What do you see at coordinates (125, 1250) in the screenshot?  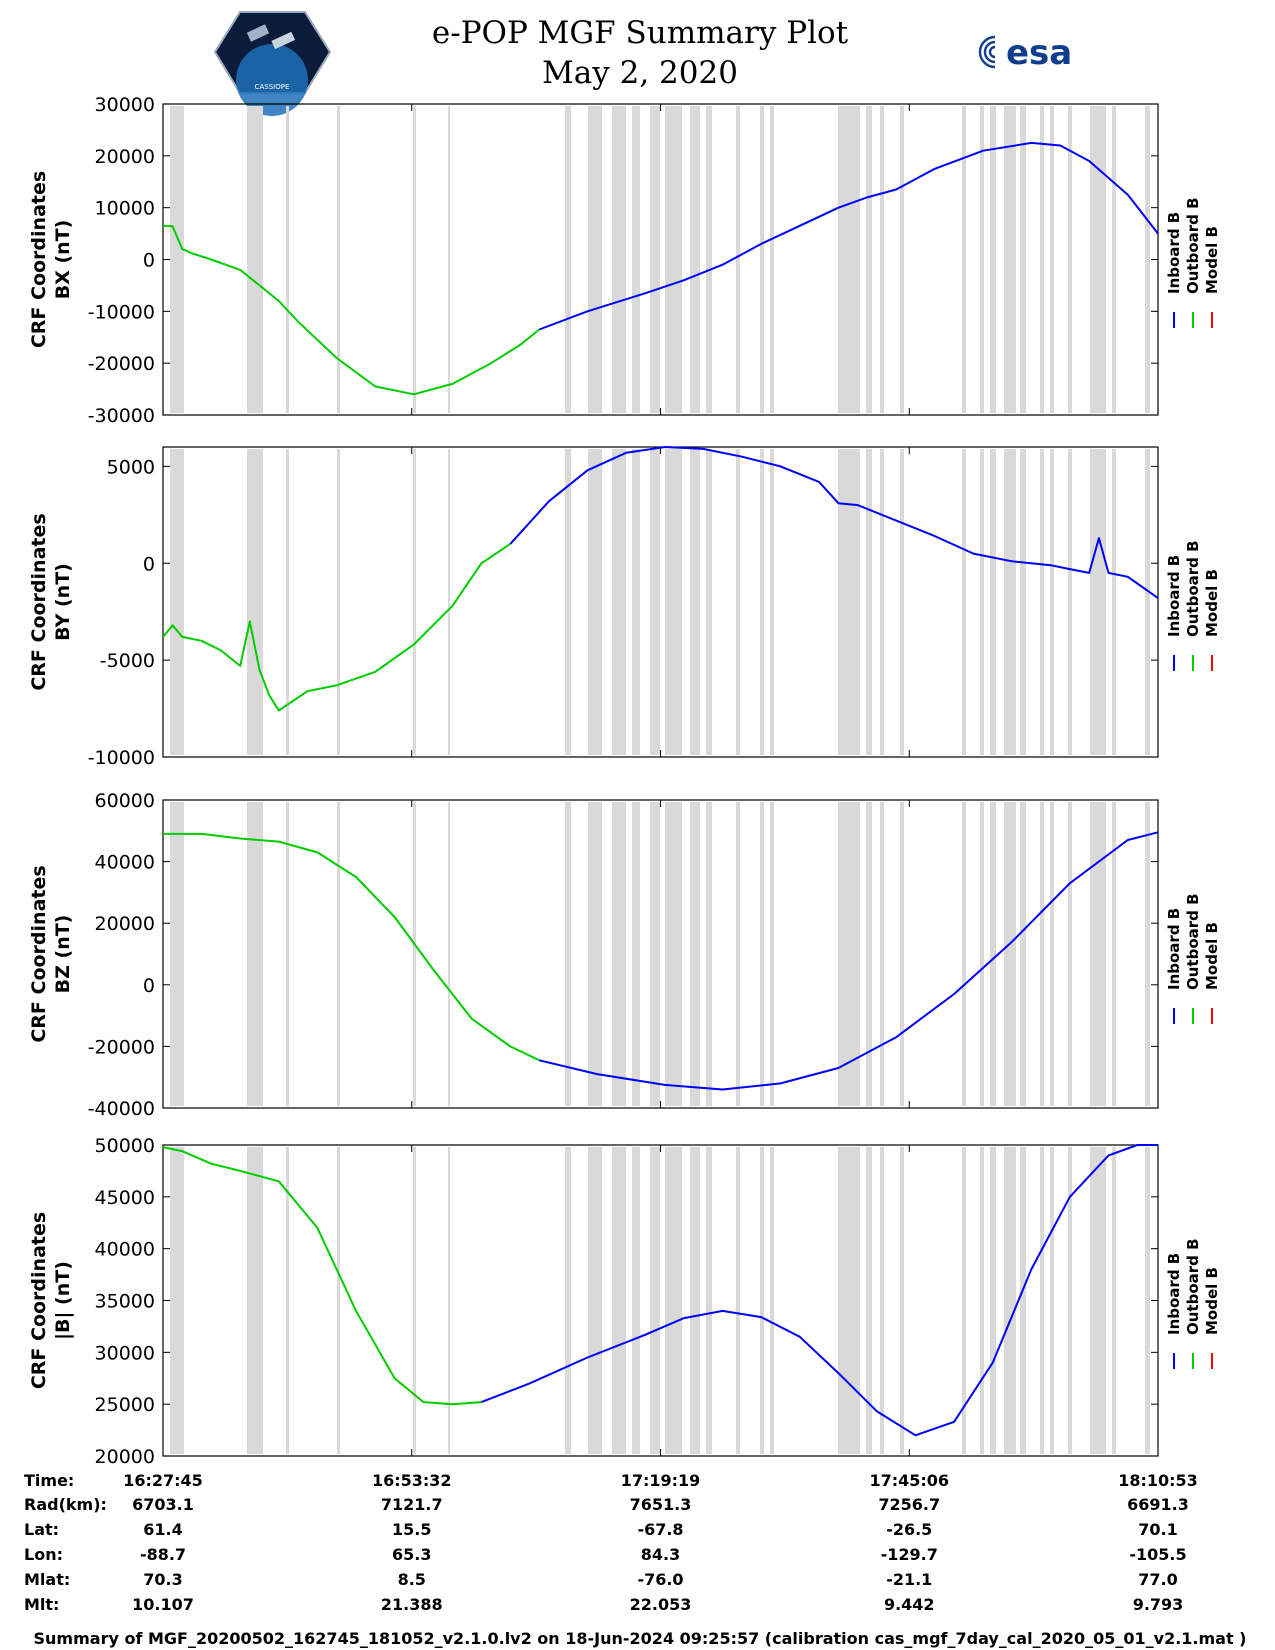 I see `y-tick-label: 40000` at bounding box center [125, 1250].